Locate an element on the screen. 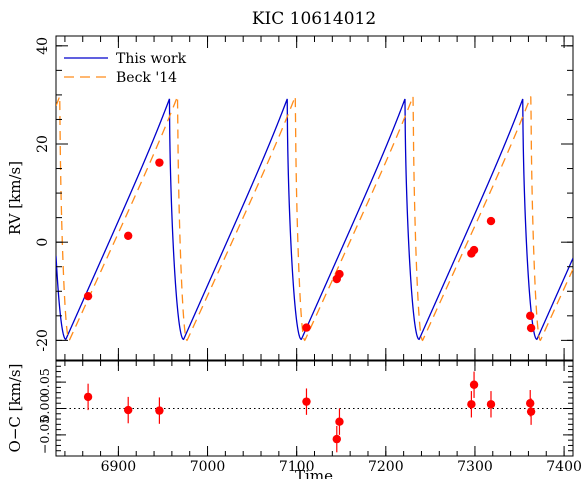  rv-y-axis-label: RV [km/s] is located at coordinates (15, 198).